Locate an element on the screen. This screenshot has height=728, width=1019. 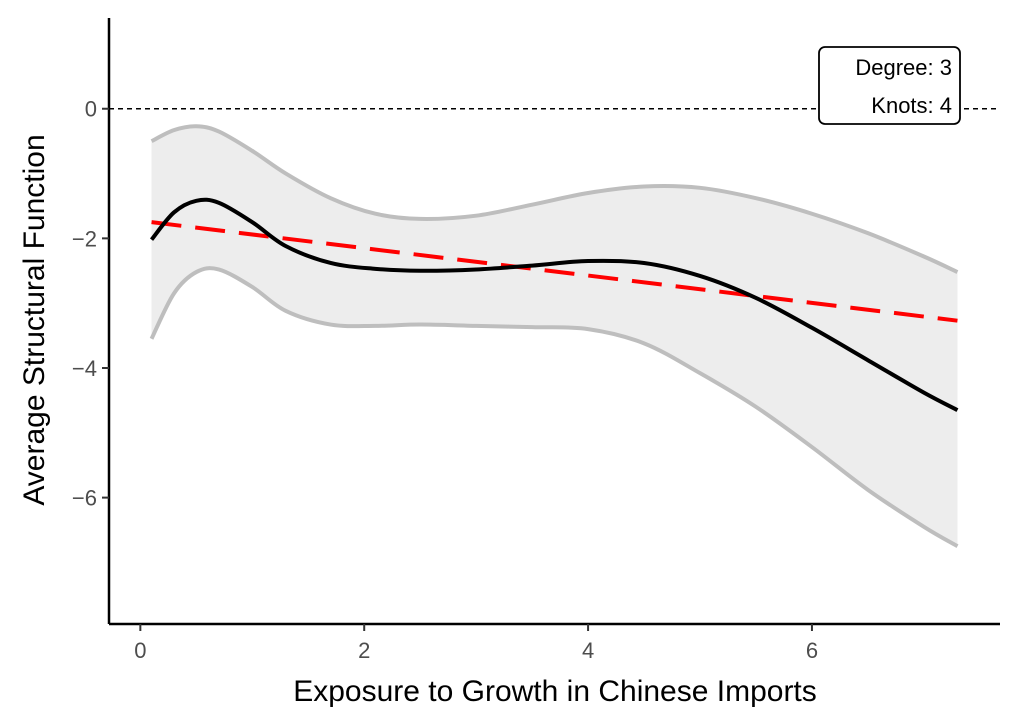
linear-fit-line is located at coordinates (554, 271).